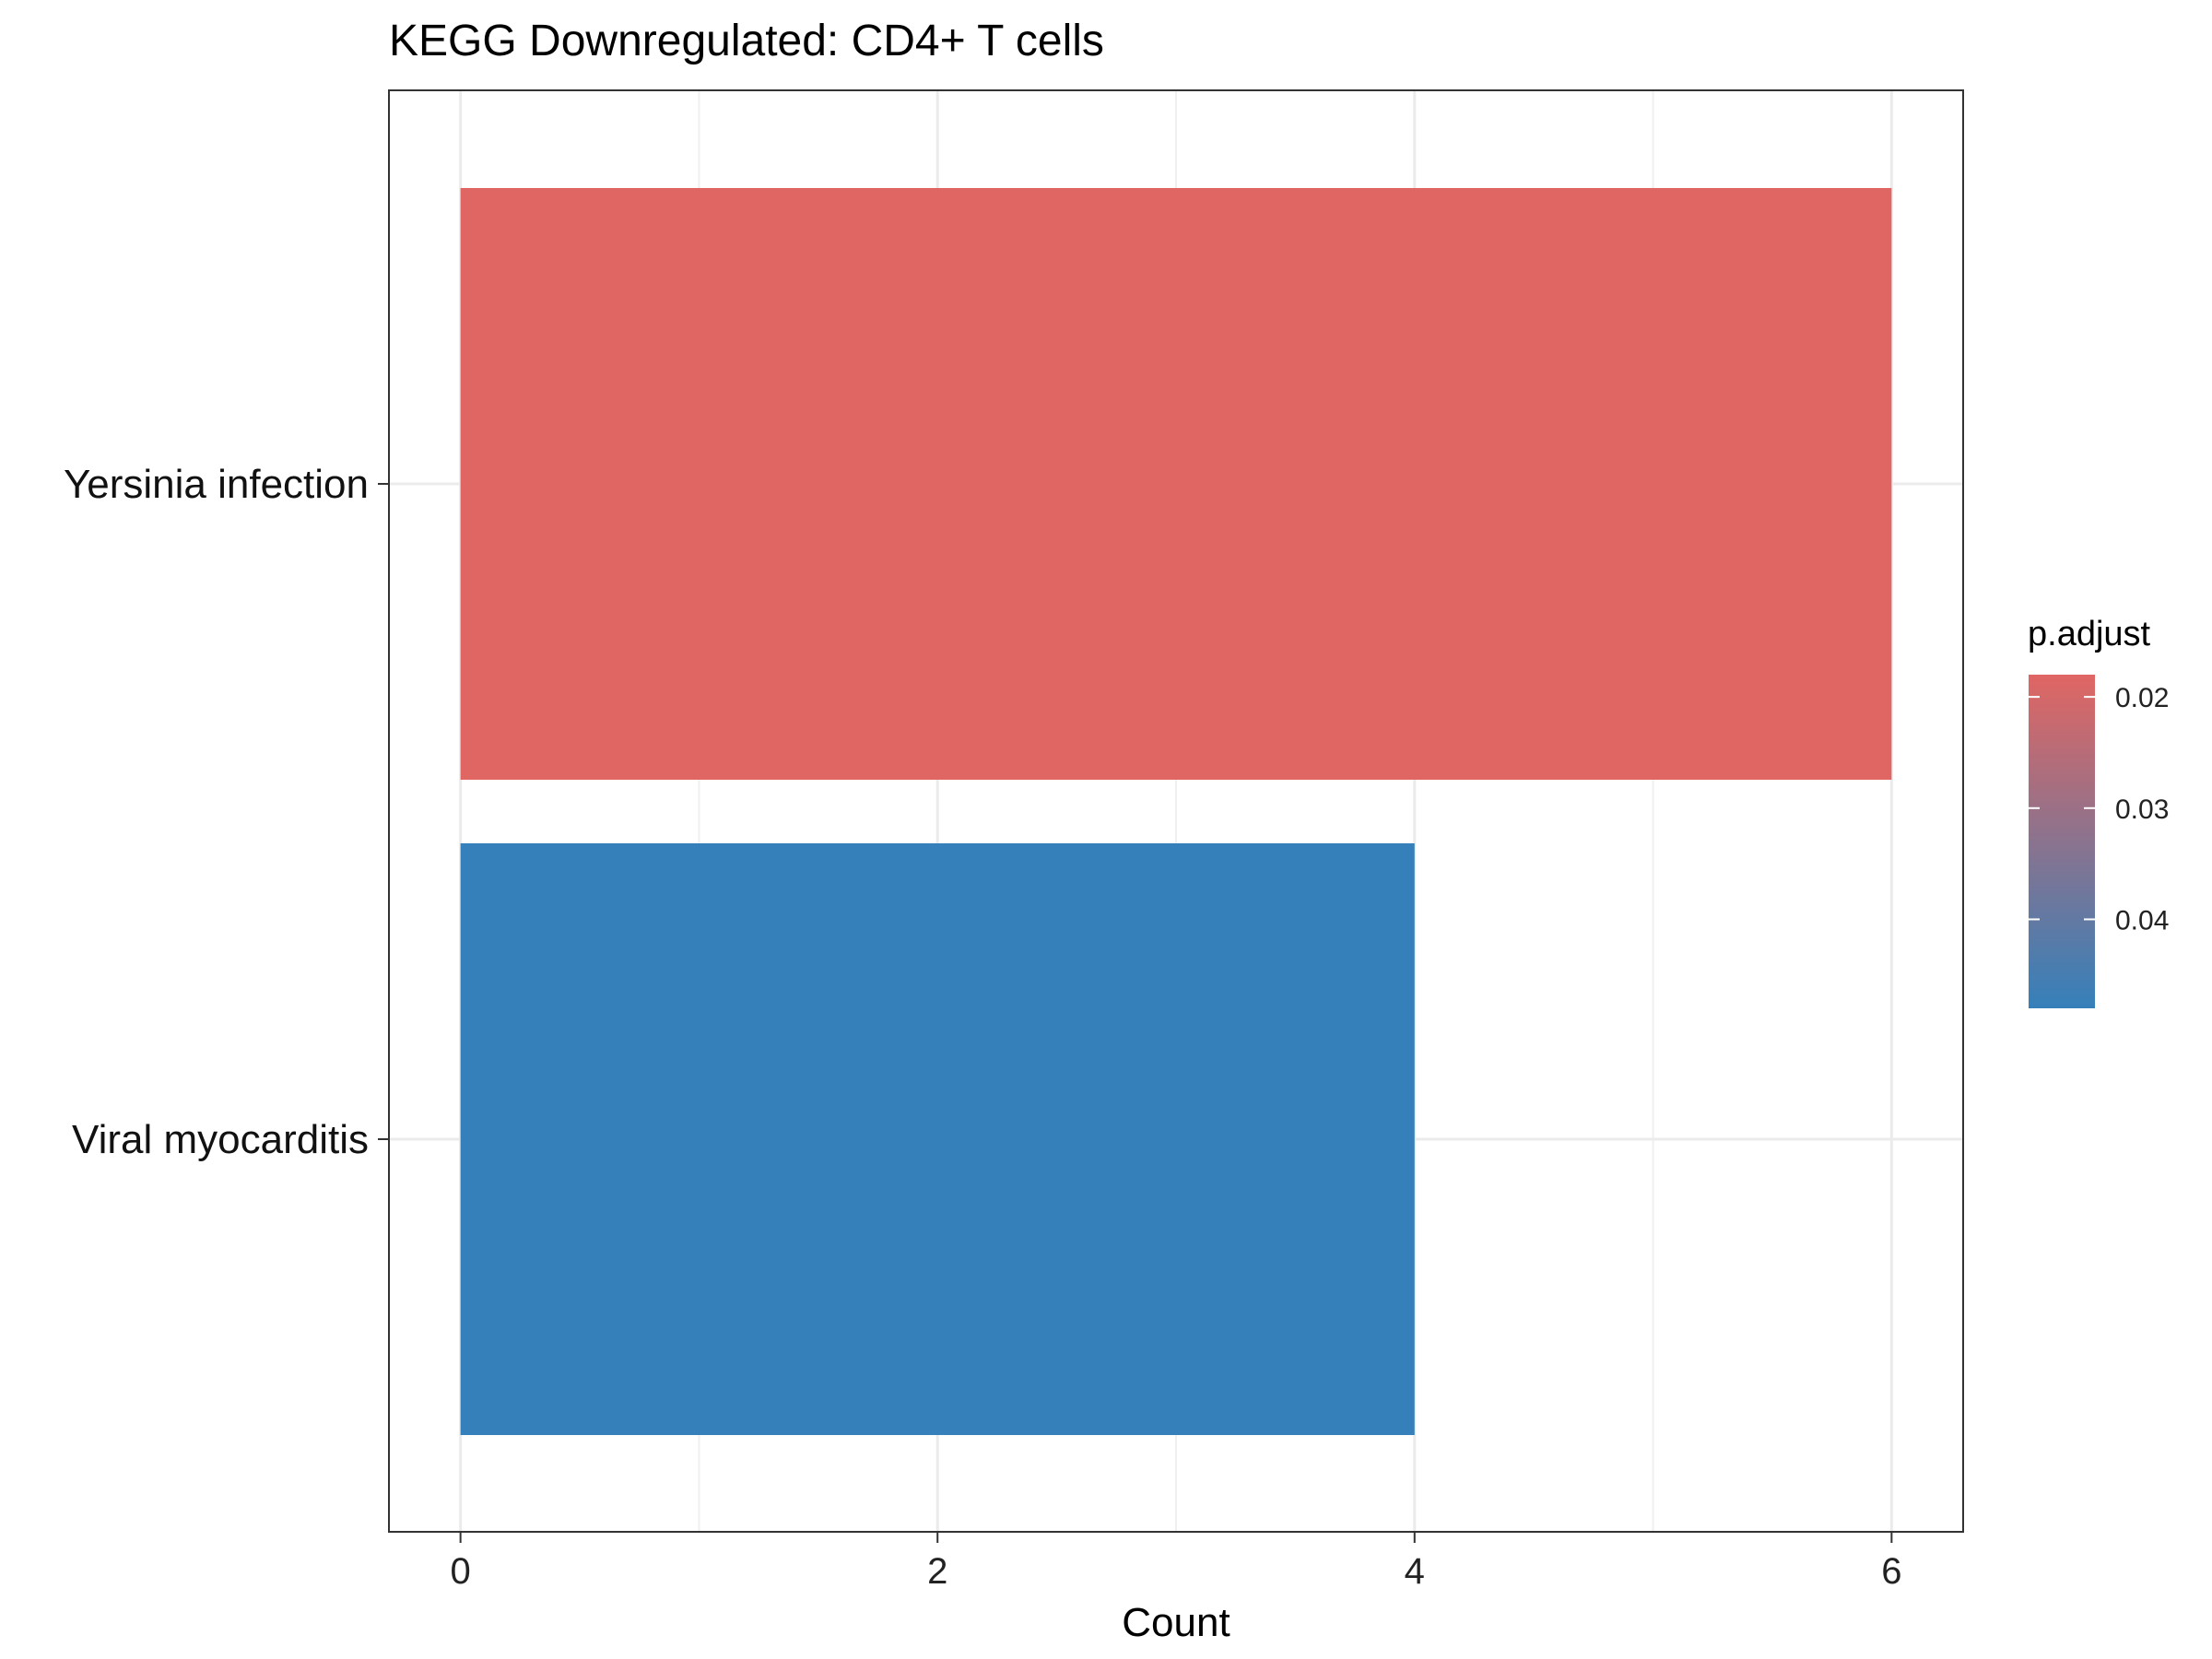  Describe the element at coordinates (1176, 1562) in the screenshot. I see `x-axis: 0 2 4 6` at that location.